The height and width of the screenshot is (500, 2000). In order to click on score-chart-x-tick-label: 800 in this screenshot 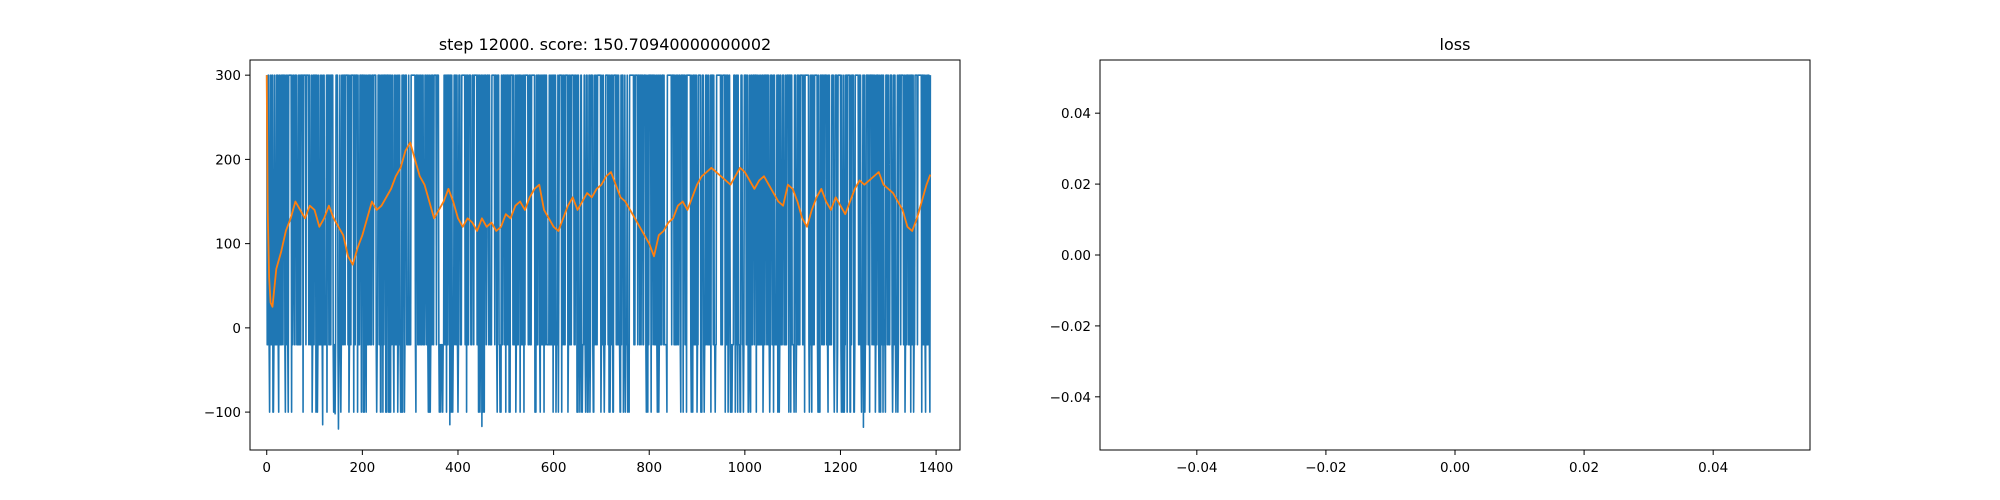, I will do `click(649, 468)`.